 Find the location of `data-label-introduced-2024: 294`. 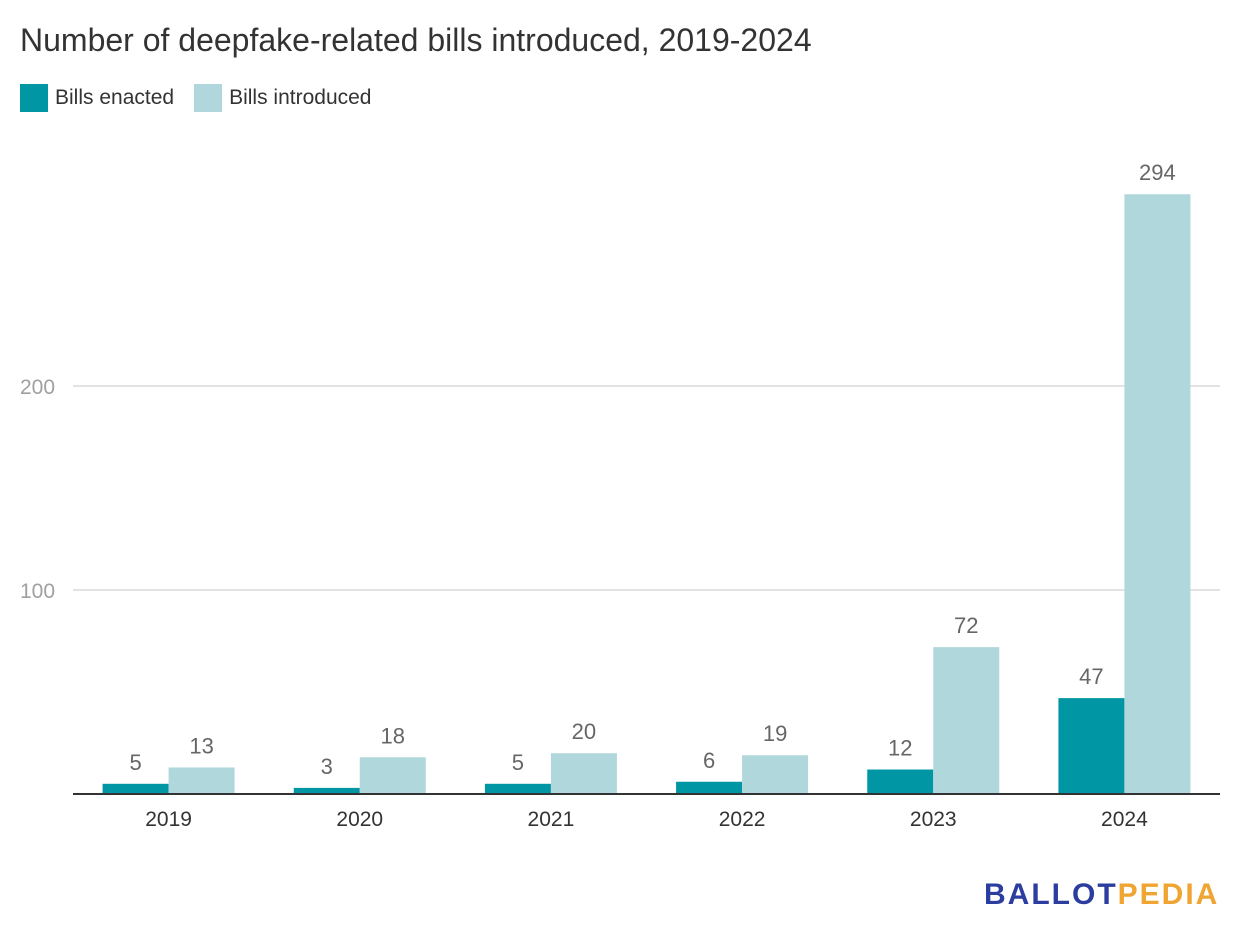

data-label-introduced-2024: 294 is located at coordinates (1157, 172).